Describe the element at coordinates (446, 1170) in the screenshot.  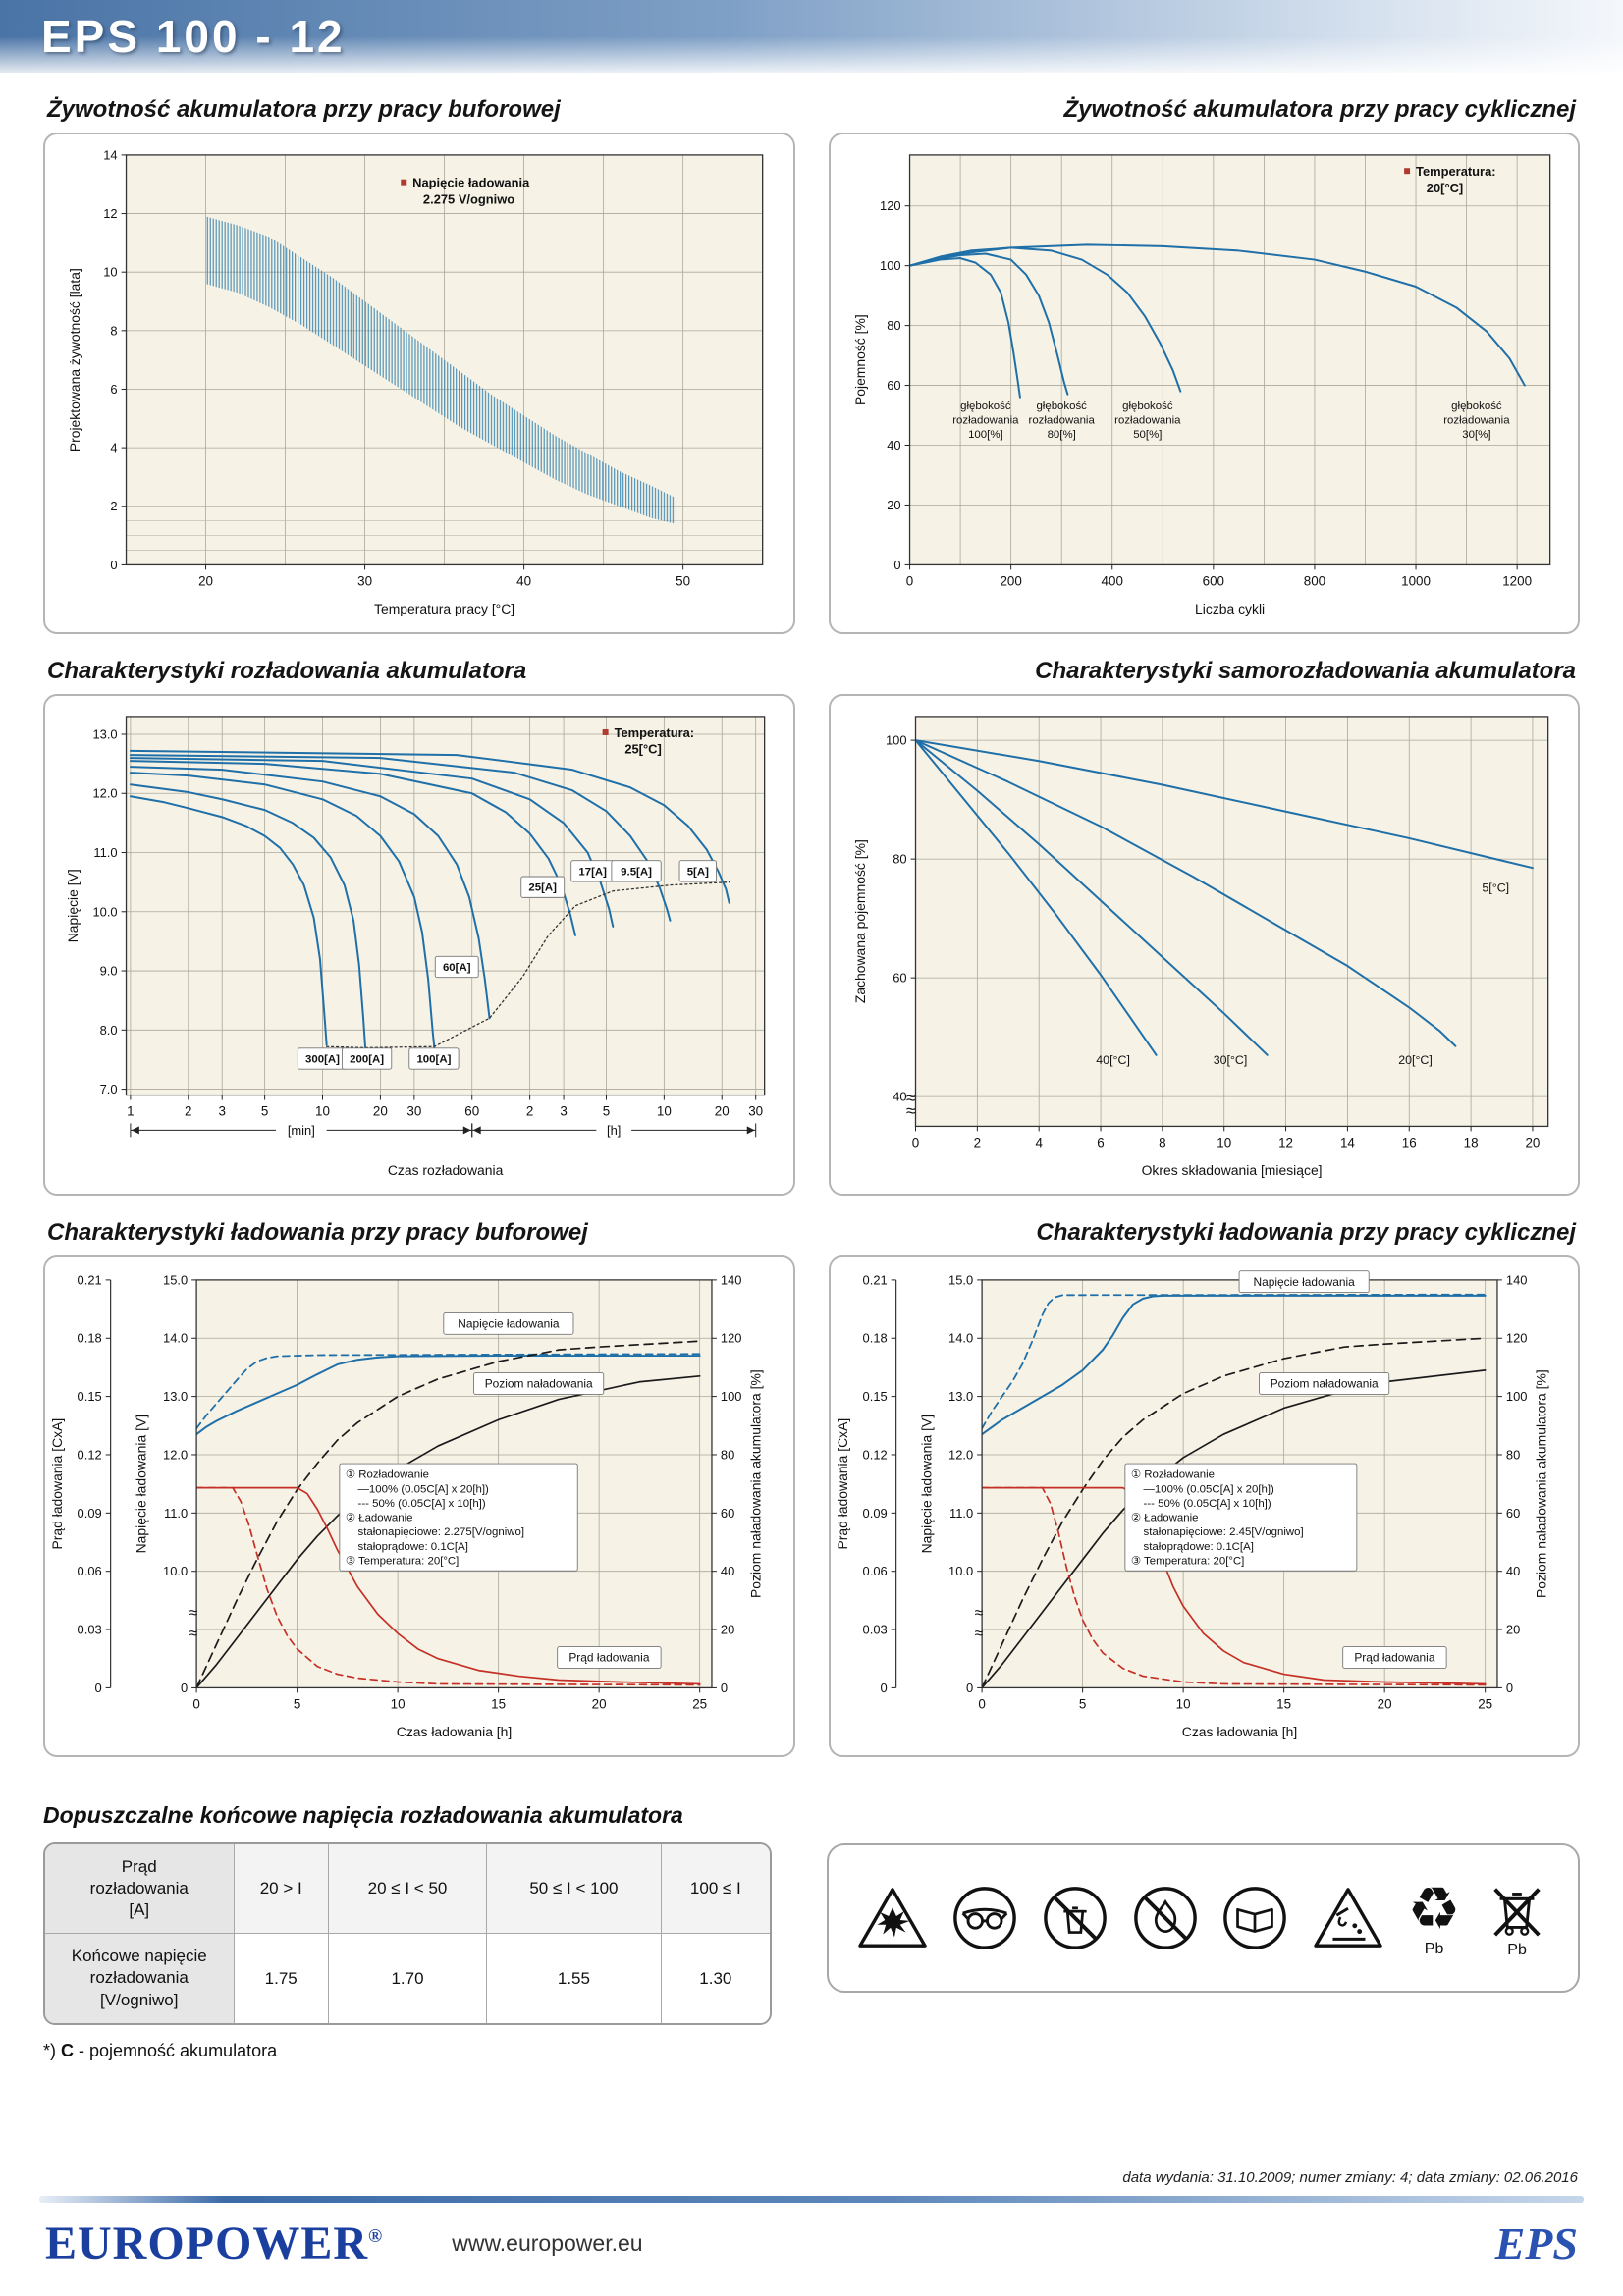
I see `svg-text: Czas rozładowania` at that location.